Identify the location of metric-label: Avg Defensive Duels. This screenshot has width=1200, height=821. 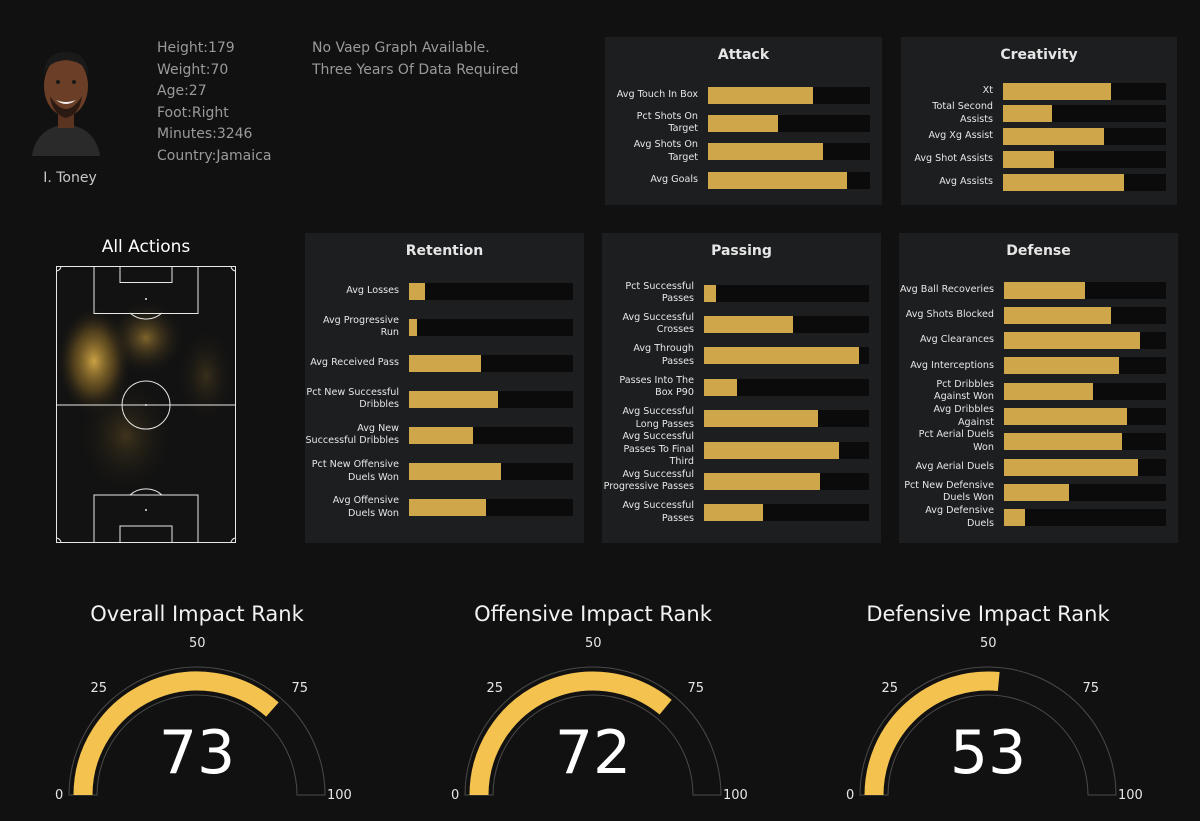
(959, 517).